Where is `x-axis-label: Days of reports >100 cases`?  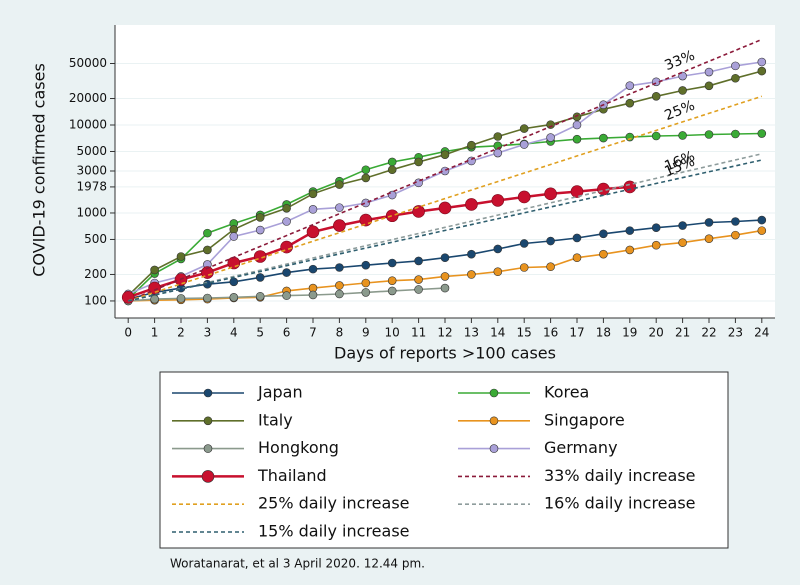
x-axis-label: Days of reports >100 cases is located at coordinates (445, 353).